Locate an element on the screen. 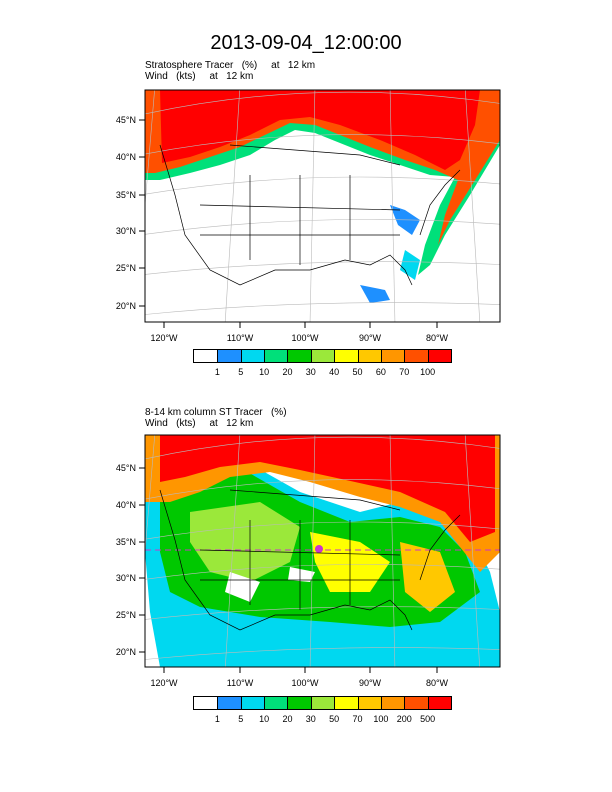 This screenshot has width=612, height=792. main-title: 2013-09-04_12:00:00 is located at coordinates (306, 43).